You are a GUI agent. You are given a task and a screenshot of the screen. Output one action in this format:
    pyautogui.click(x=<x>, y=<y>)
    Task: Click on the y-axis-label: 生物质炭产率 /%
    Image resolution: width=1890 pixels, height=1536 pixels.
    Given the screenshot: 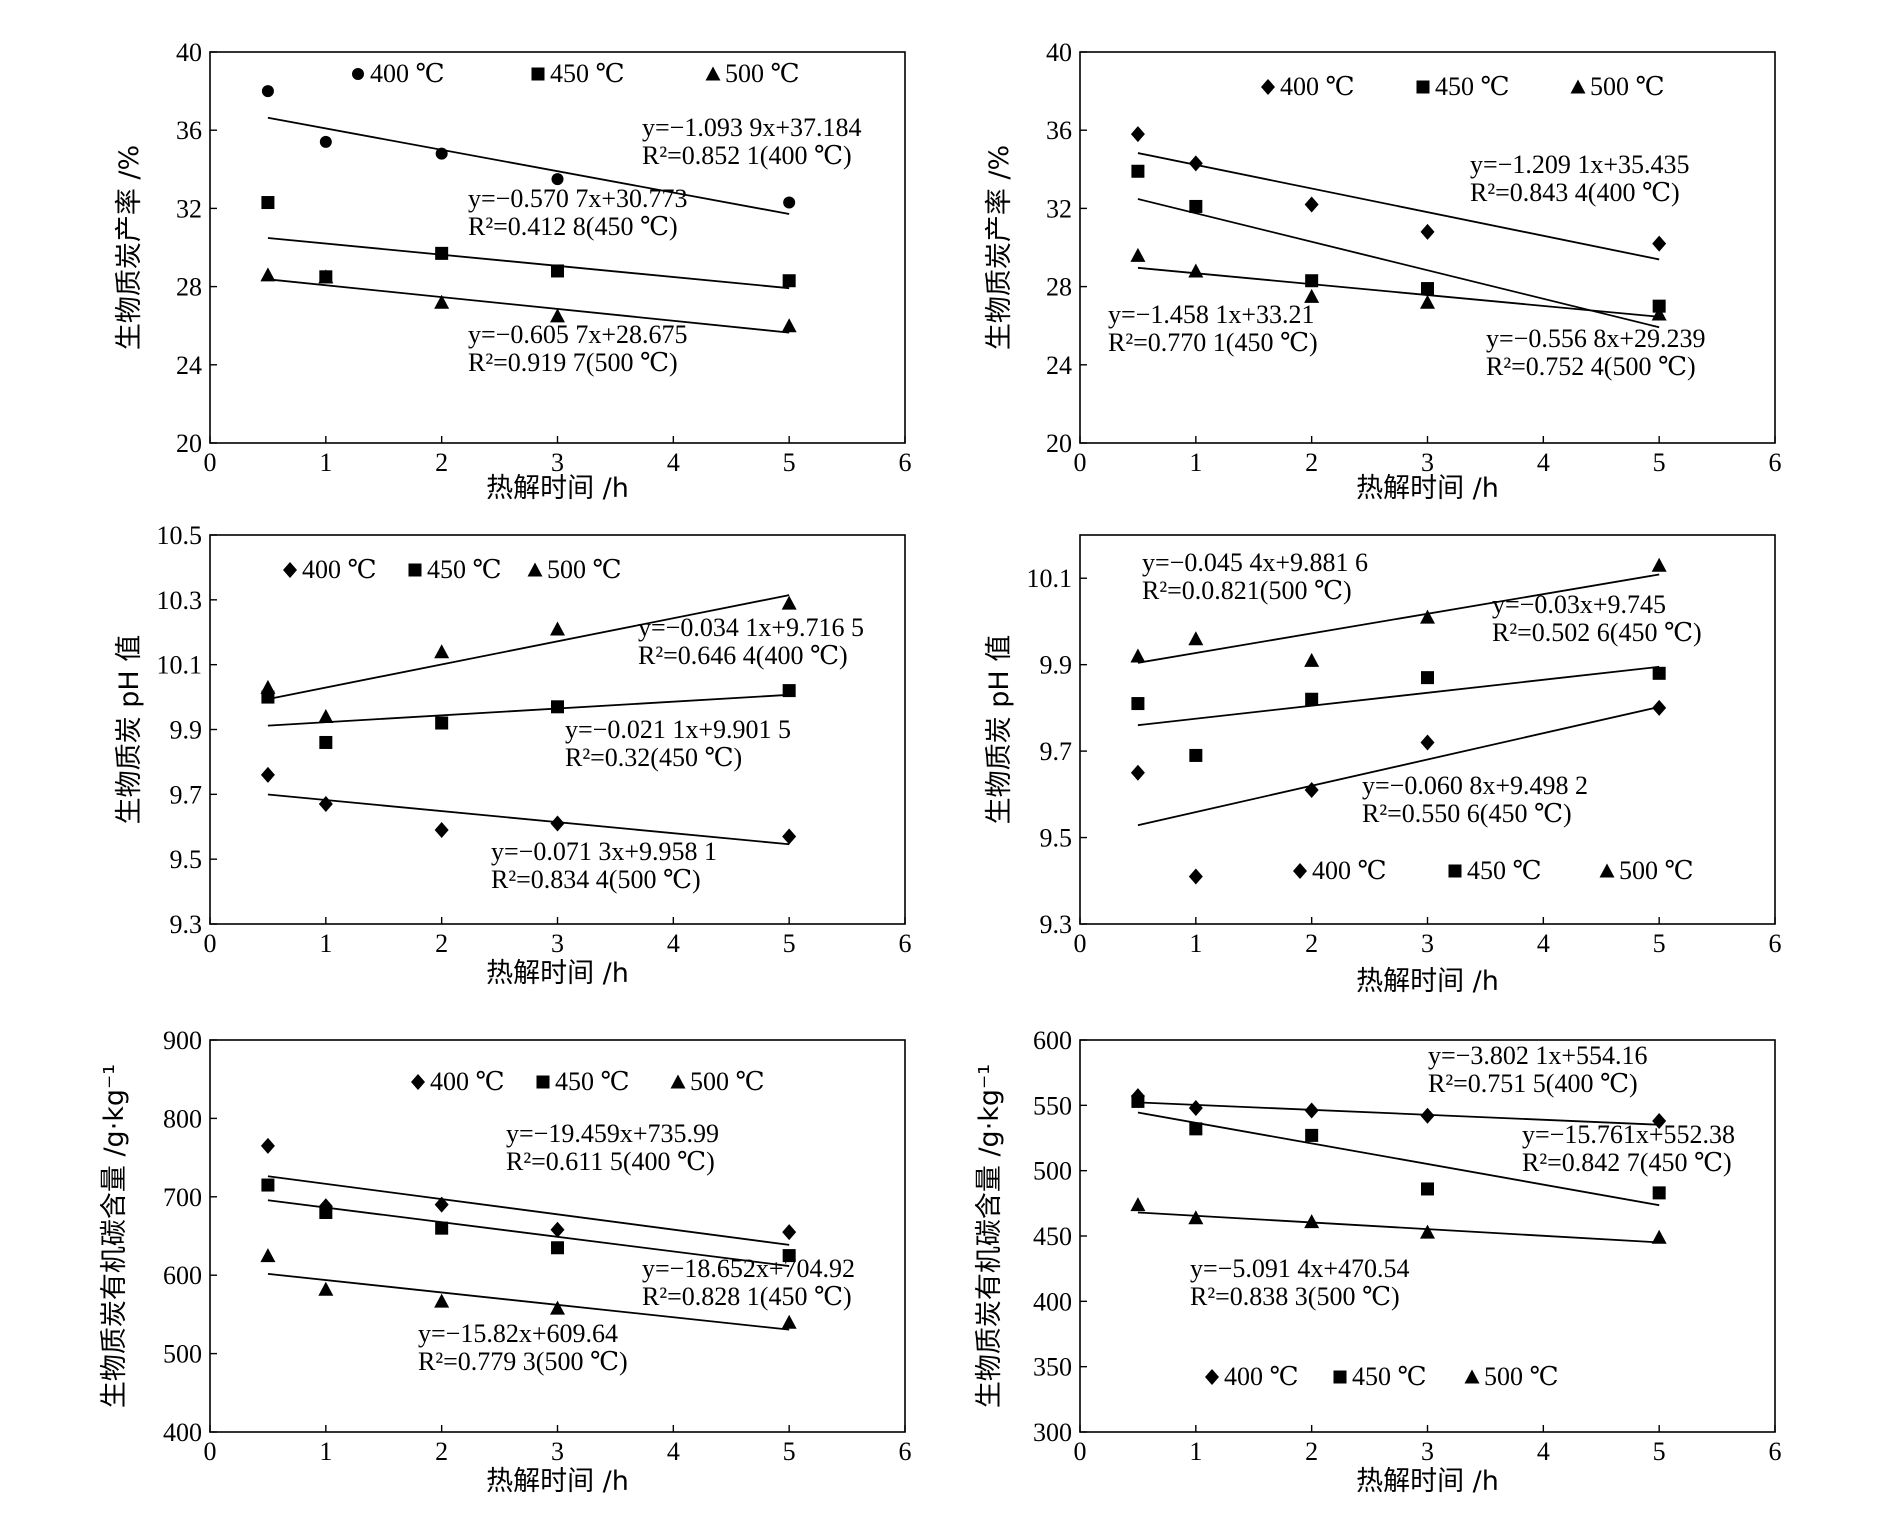 What is the action you would take?
    pyautogui.click(x=999, y=247)
    